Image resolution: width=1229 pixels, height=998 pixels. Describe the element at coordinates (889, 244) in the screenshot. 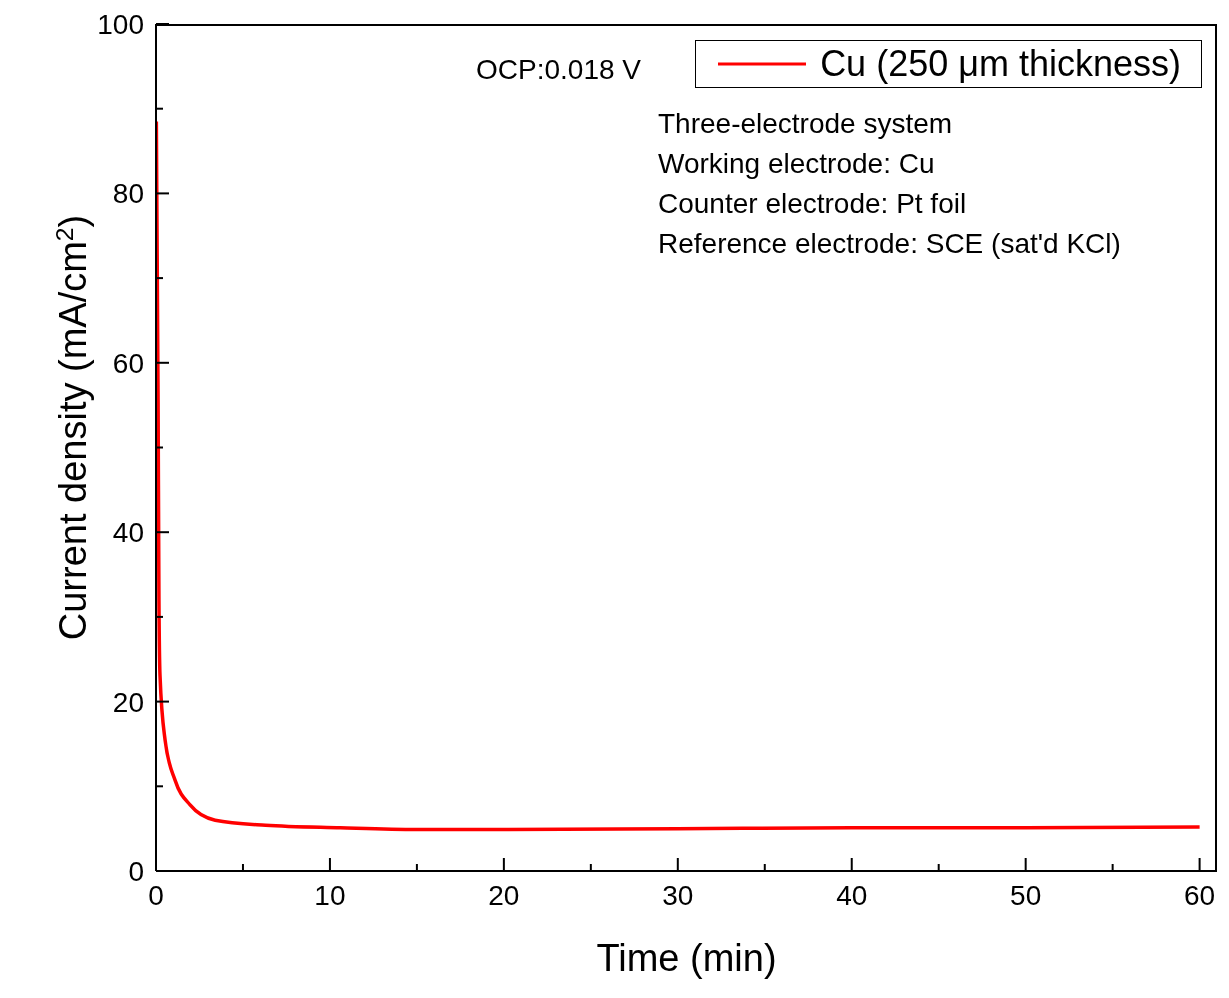

I see `annotation: Reference electrode: SCE (sat'd KCl)` at that location.